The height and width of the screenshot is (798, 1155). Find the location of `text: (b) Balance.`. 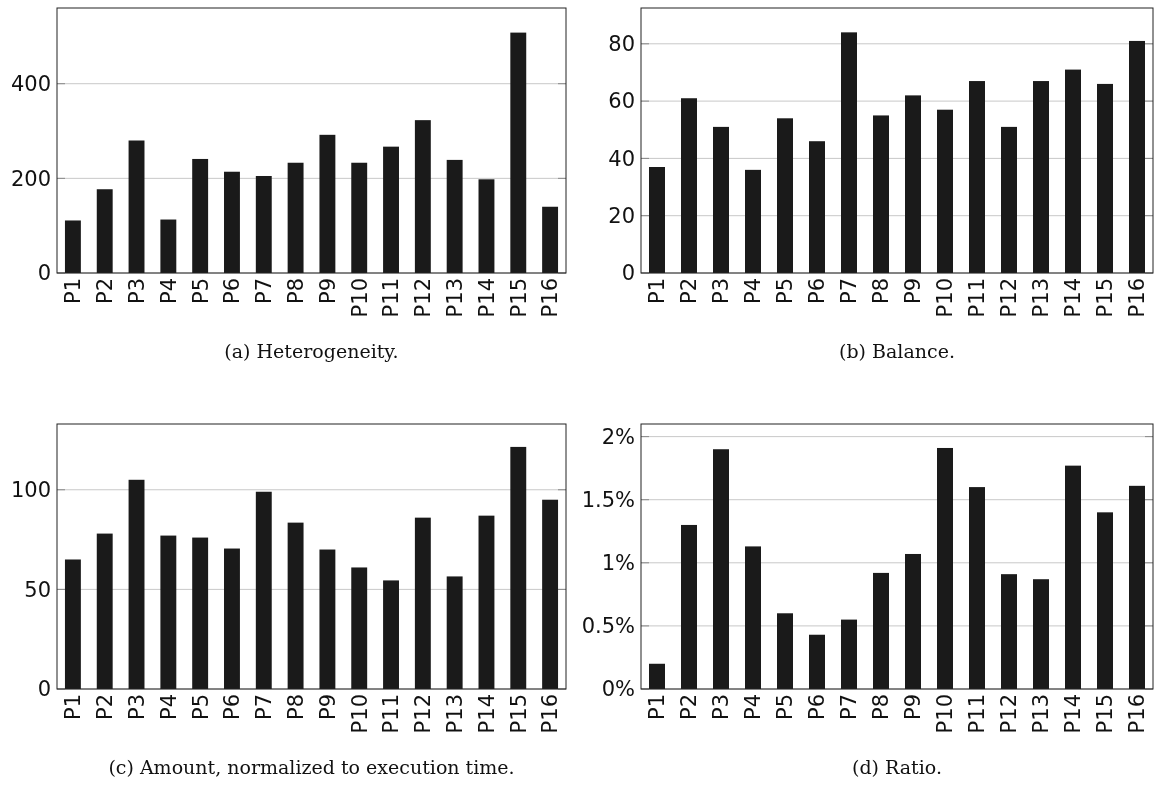

text: (b) Balance. is located at coordinates (897, 351).